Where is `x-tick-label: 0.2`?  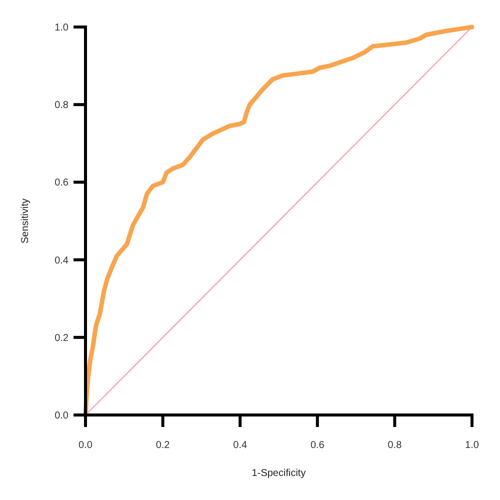
x-tick-label: 0.2 is located at coordinates (163, 445).